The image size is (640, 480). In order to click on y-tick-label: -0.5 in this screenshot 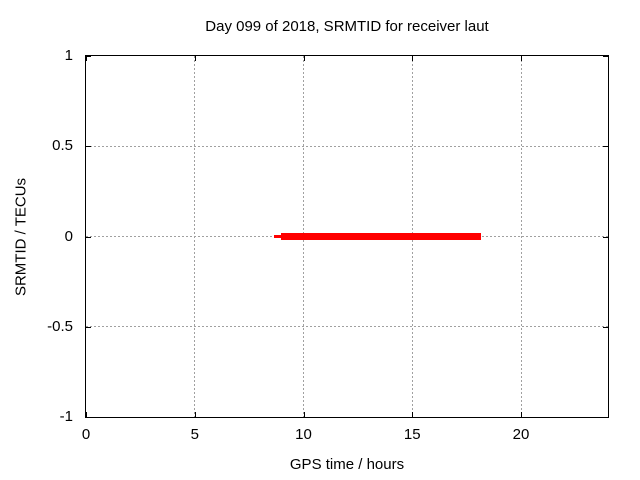, I will do `click(60, 326)`.